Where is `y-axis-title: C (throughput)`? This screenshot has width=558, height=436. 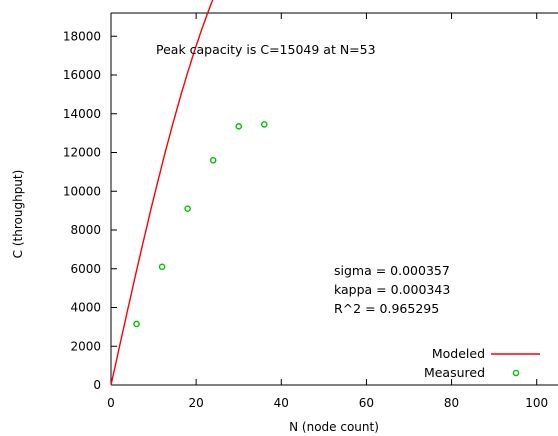 y-axis-title: C (throughput) is located at coordinates (18, 214).